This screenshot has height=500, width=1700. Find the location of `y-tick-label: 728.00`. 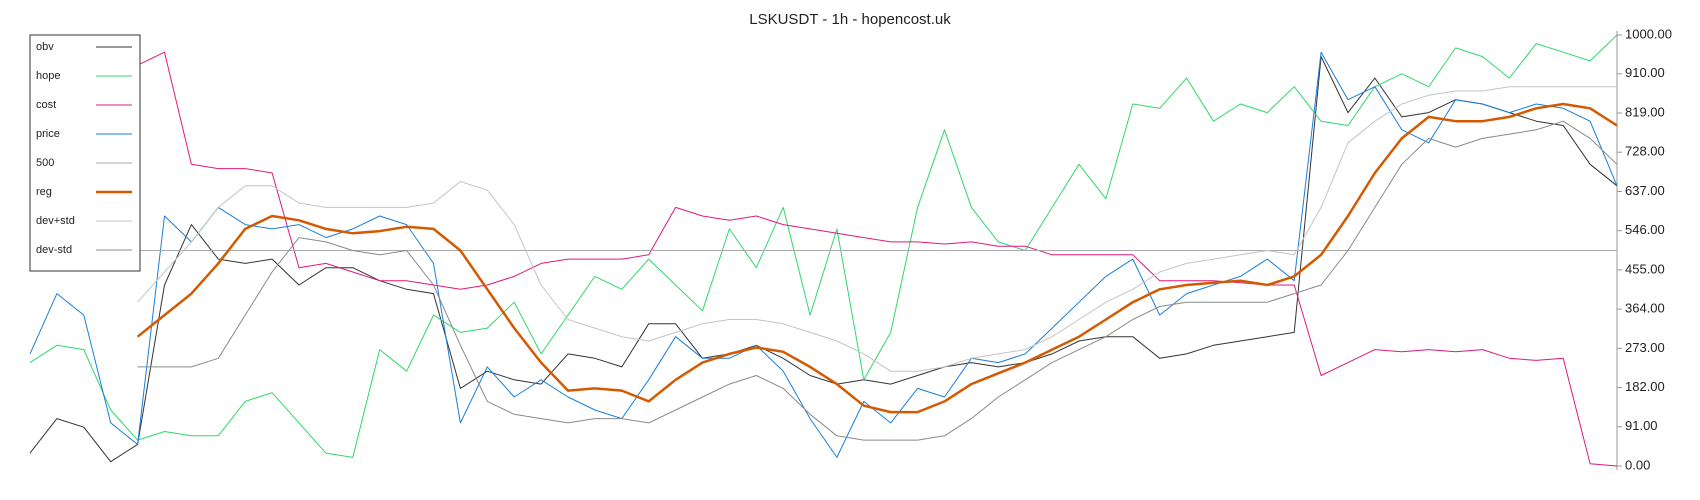

y-tick-label: 728.00 is located at coordinates (1645, 151).